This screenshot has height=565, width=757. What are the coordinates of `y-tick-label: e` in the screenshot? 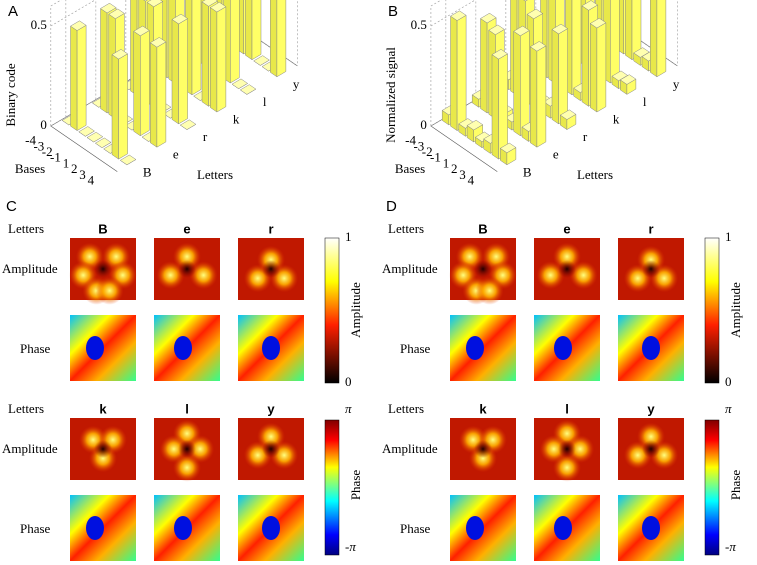 It's located at (556, 154).